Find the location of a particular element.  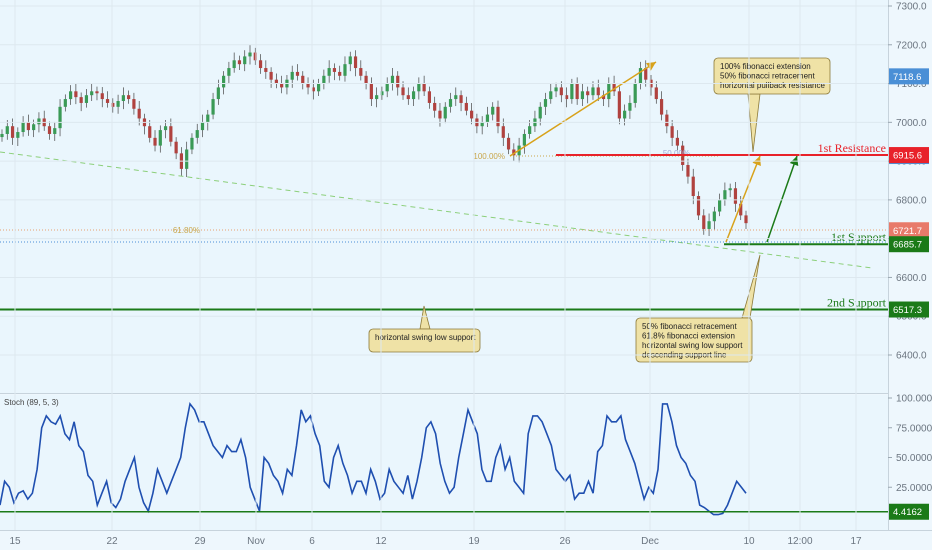

note-resistance-line: 100% fibonacci extension is located at coordinates (765, 66).